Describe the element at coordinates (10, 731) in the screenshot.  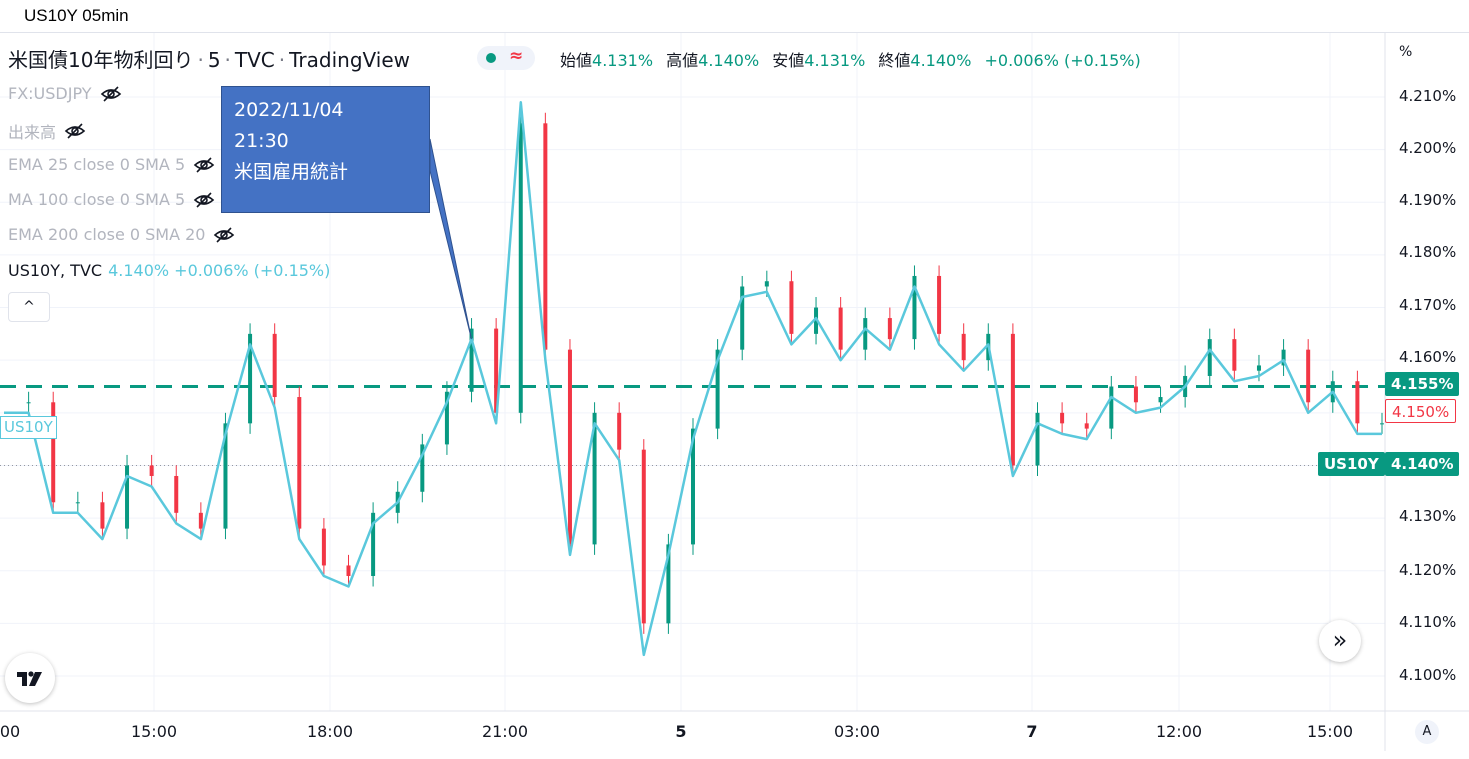
I see `time-tick: 00` at that location.